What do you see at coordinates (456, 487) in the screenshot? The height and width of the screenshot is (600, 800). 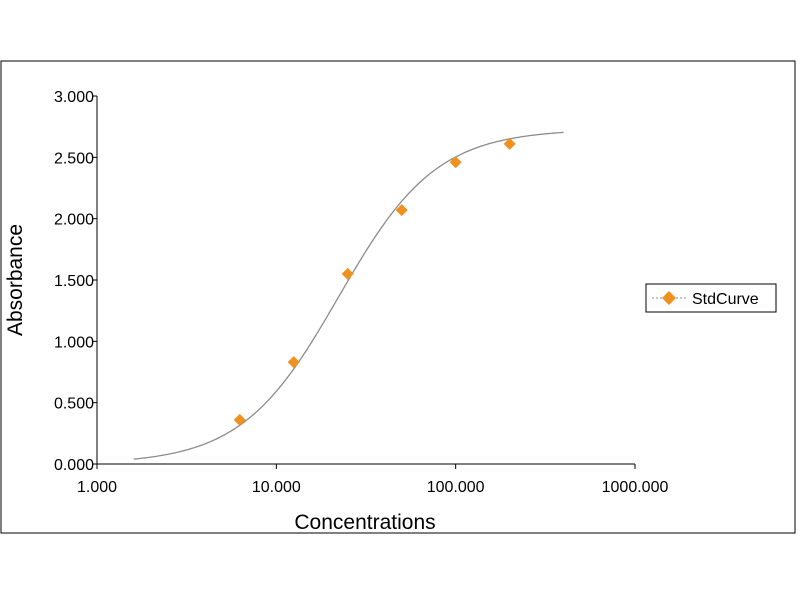 I see `x-tick-label: 100.000` at bounding box center [456, 487].